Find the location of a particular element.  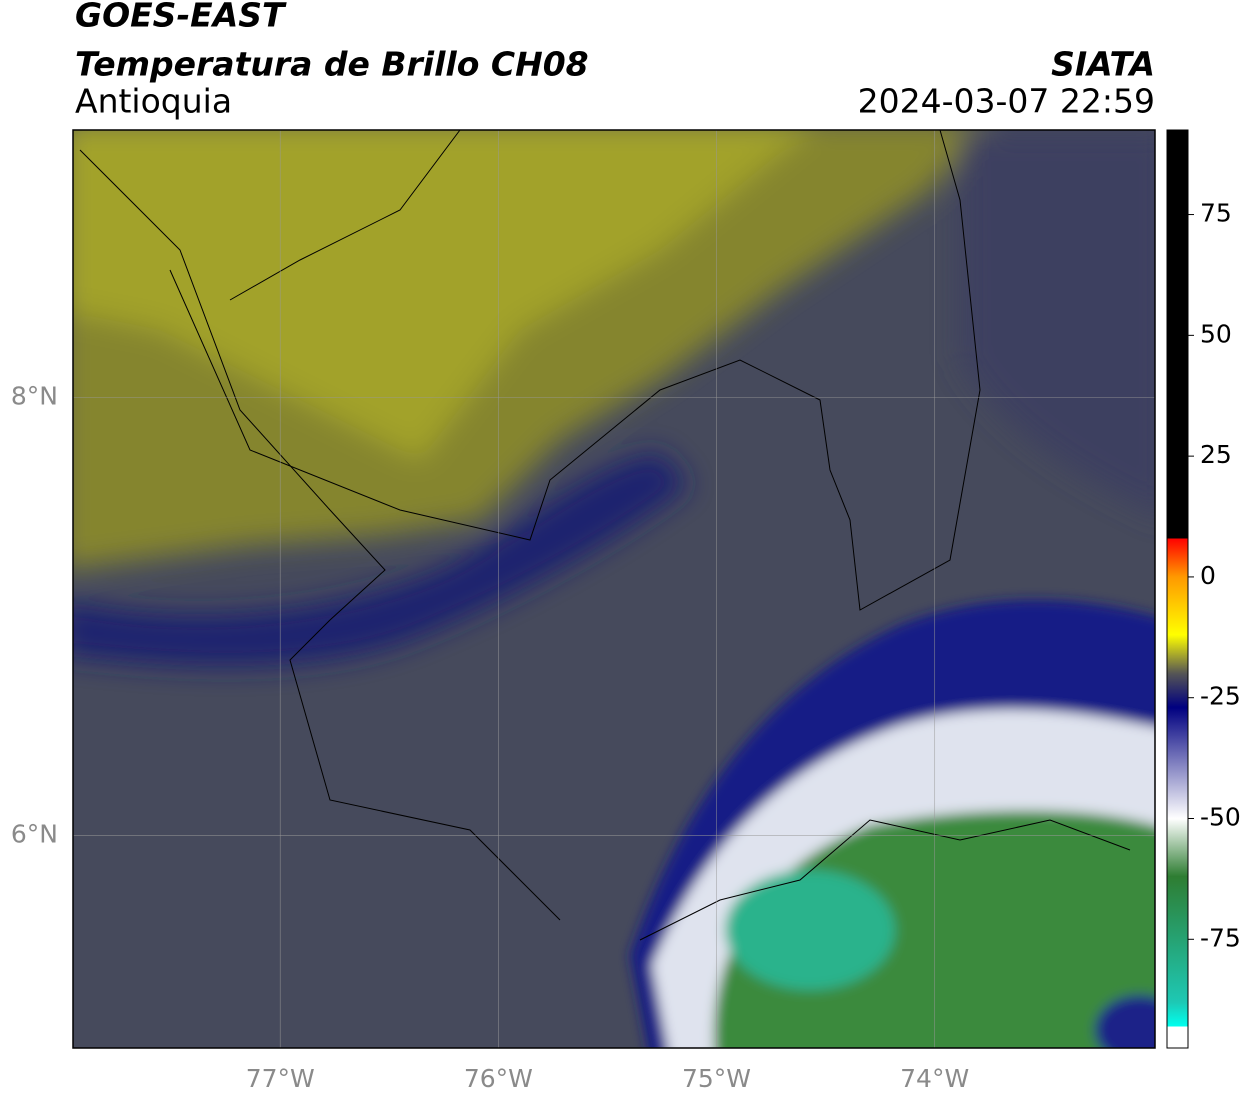

y-tick-label: 8°N is located at coordinates (34, 395).